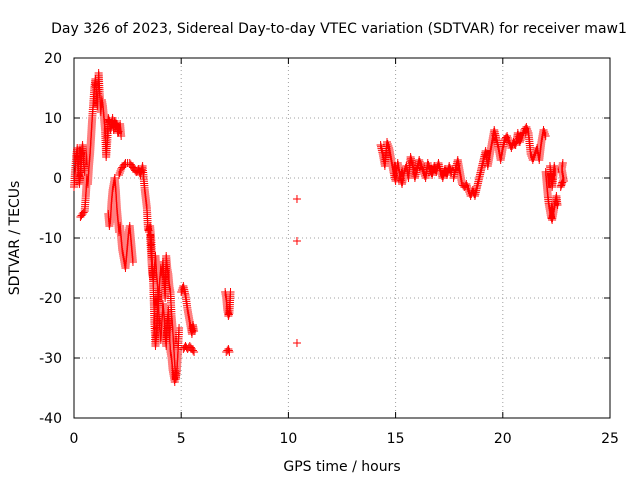 The width and height of the screenshot is (640, 480). I want to click on x-tick-label: 15, so click(396, 439).